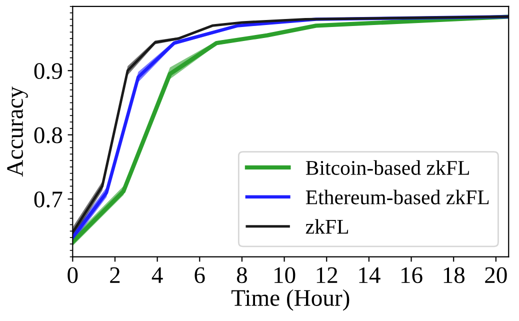 The image size is (519, 321). I want to click on y-tick-label: 0.8, so click(48, 135).